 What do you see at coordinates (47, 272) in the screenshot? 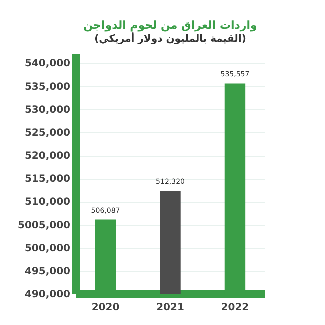
I see `y-tick-label: 495,000` at bounding box center [47, 272].